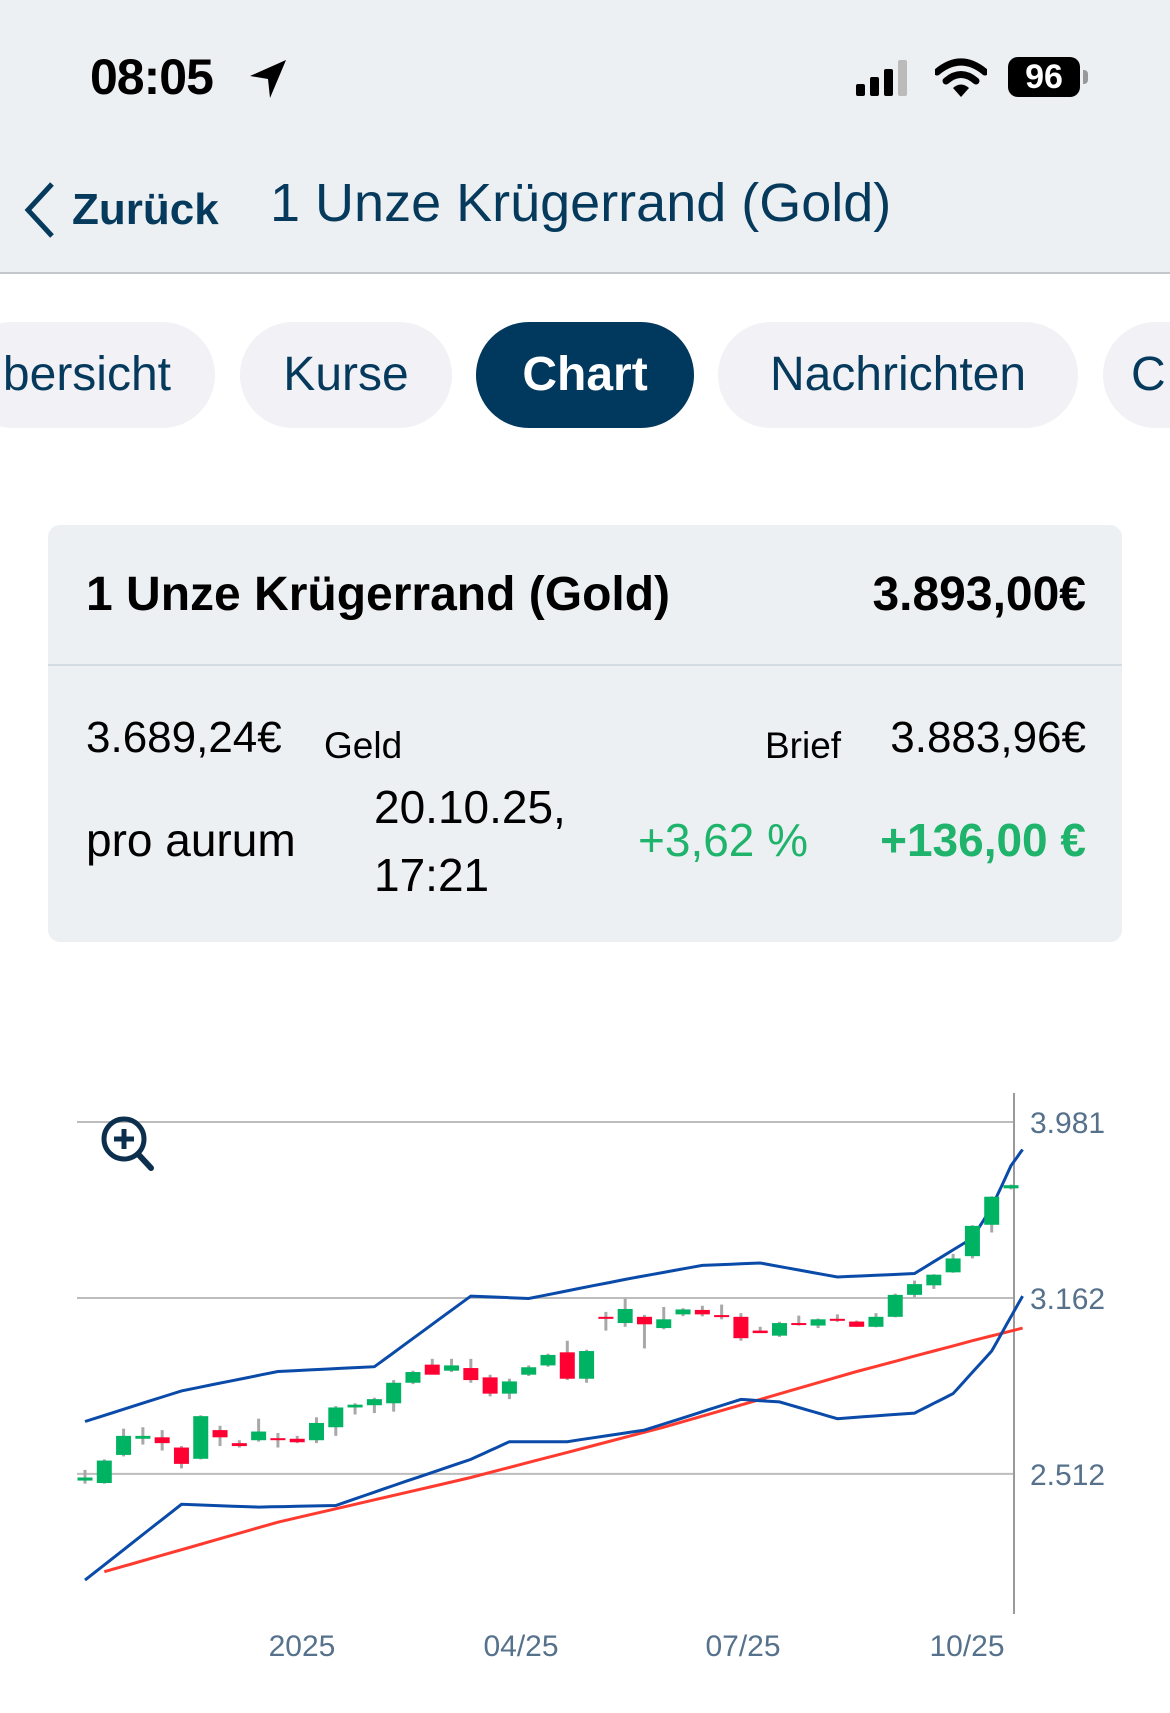 This screenshot has width=1170, height=1713. What do you see at coordinates (742, 1646) in the screenshot?
I see `x-tick-label: 07/25` at bounding box center [742, 1646].